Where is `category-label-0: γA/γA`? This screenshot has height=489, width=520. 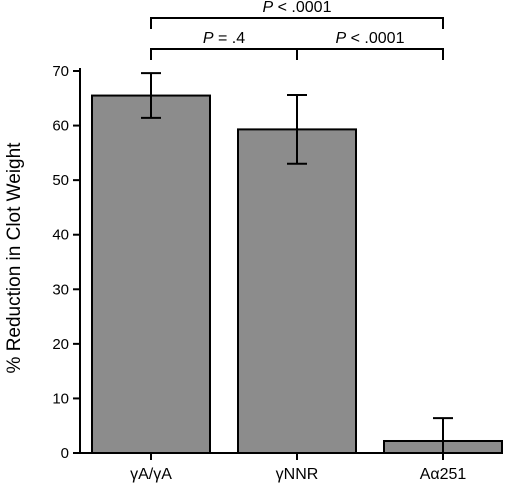 category-label-0: γA/γA is located at coordinates (151, 474).